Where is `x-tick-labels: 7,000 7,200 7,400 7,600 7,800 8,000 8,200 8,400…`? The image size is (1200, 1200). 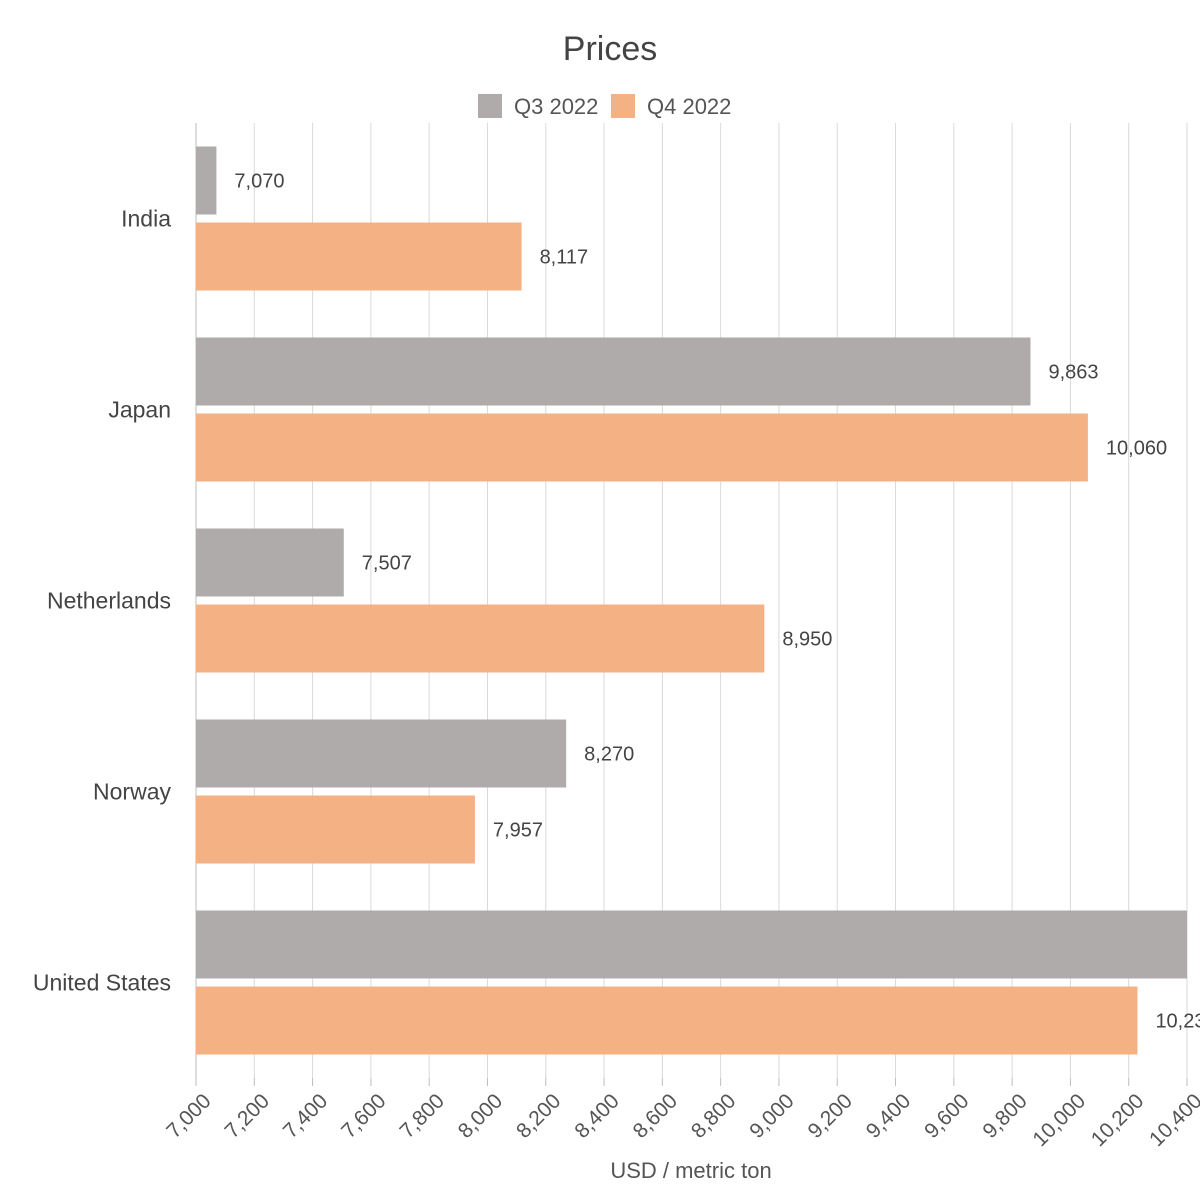 x-tick-labels: 7,000 7,200 7,400 7,600 7,800 8,000 8,200 8,400… is located at coordinates (681, 1120).